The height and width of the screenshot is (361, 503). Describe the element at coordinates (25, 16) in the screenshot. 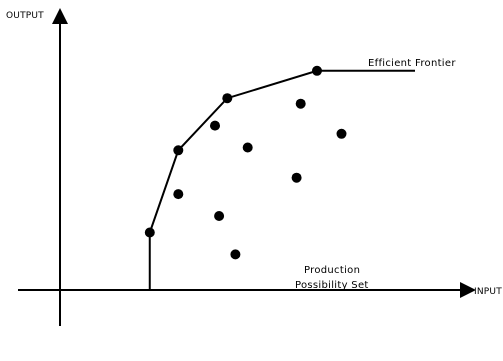

I see `y-axis-label: OUTPUT` at that location.